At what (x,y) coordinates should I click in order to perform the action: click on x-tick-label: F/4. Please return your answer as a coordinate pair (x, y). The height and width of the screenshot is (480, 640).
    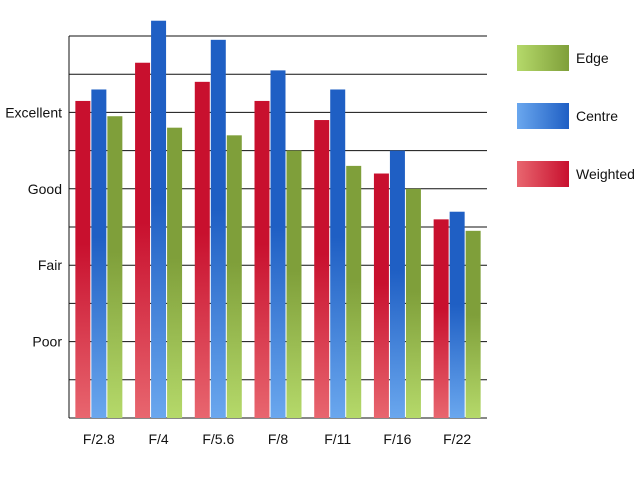
    Looking at the image, I should click on (158, 439).